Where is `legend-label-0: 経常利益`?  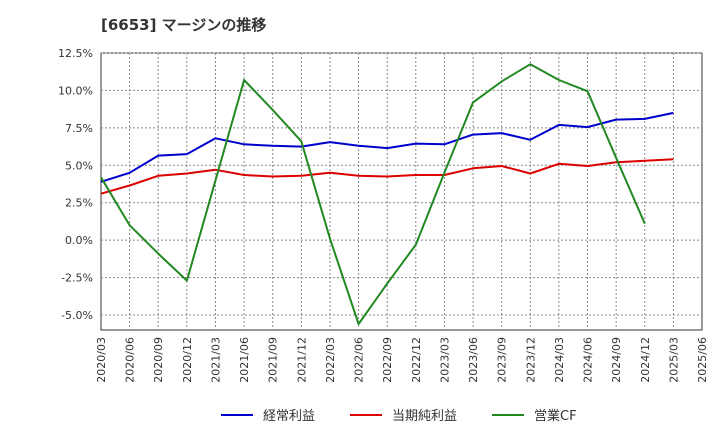
legend-label-0: 経常利益 is located at coordinates (289, 416).